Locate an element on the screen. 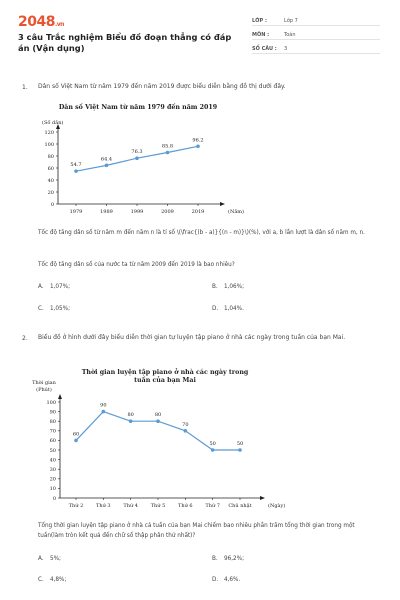 This screenshot has height=600, width=400. question-number: 2. is located at coordinates (25, 338).